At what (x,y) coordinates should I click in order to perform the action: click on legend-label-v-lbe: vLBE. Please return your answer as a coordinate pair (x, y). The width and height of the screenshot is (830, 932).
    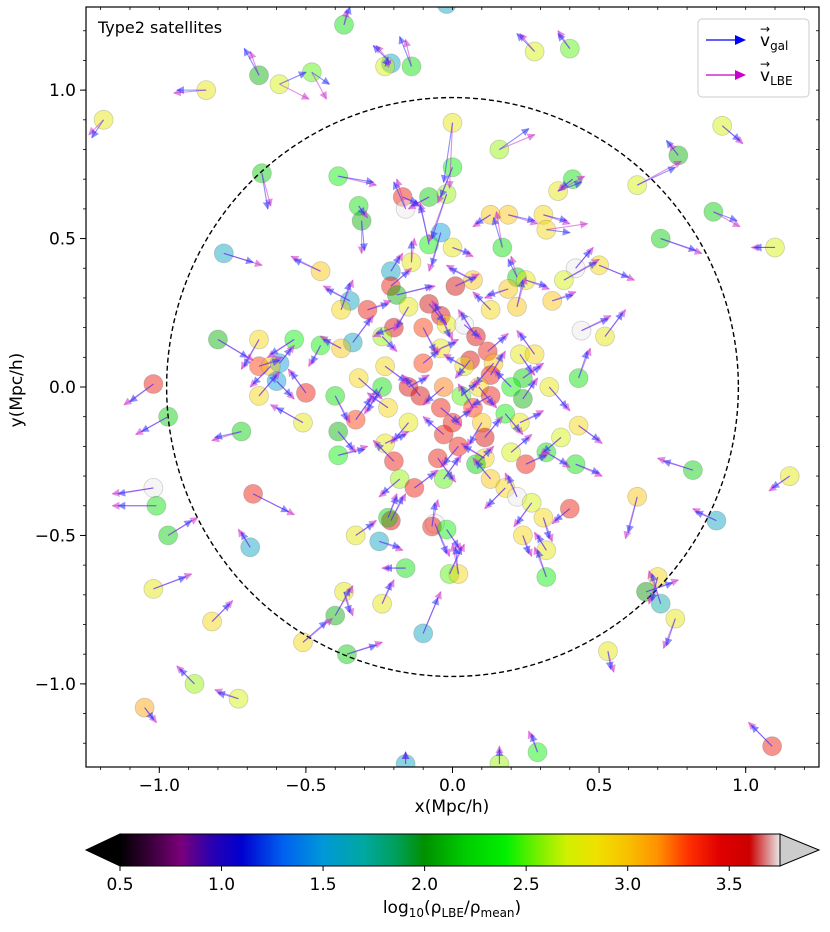
    Looking at the image, I should click on (776, 77).